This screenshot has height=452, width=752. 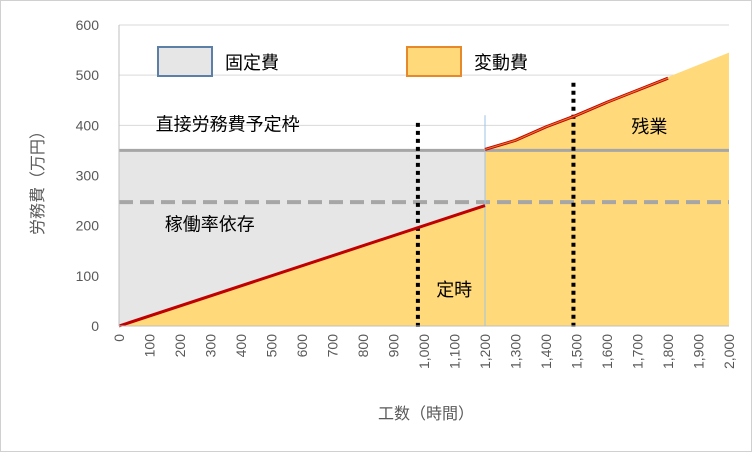 I want to click on x-tick-label: 600, so click(x=302, y=346).